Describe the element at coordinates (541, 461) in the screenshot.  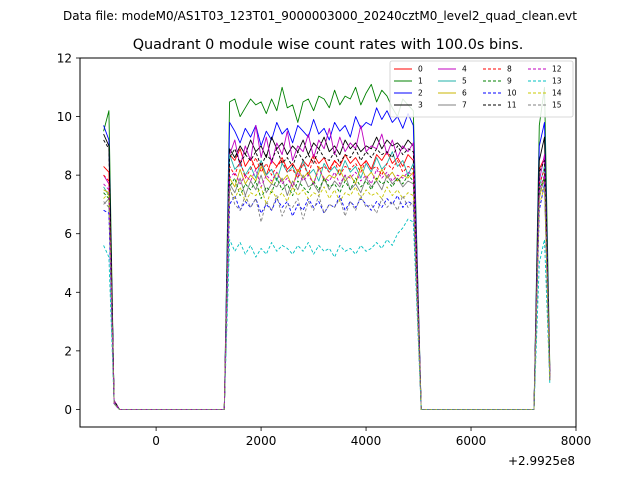
I see `x-axis-offset-label: +2.9925e8` at that location.